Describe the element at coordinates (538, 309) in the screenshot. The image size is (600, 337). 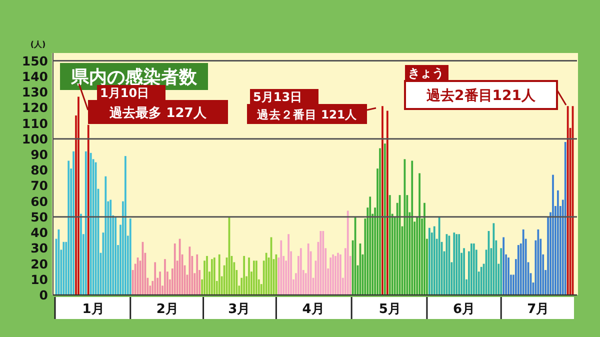
I see `x-tick-label: 7月` at that location.